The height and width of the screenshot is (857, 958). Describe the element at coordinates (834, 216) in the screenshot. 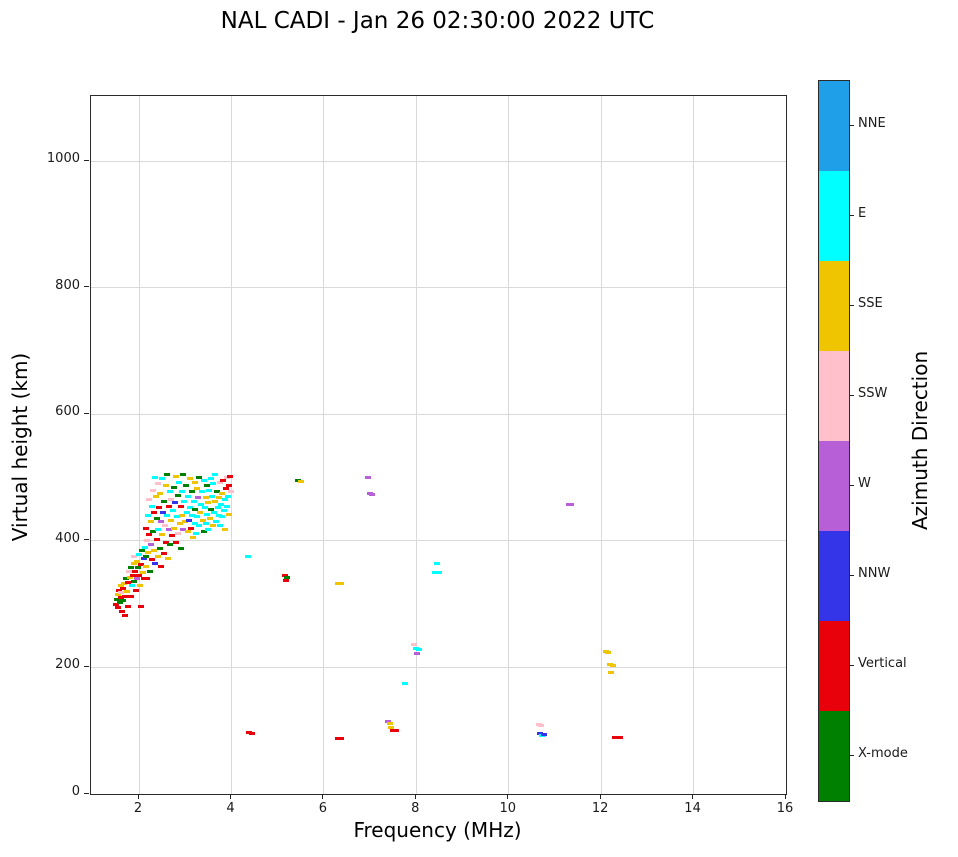

I see `colorbar-segment-E` at that location.